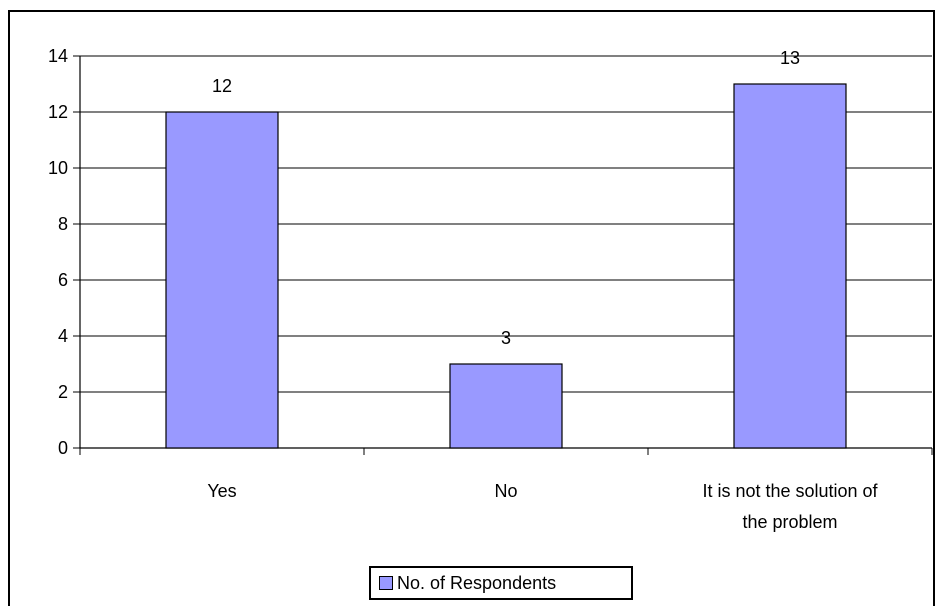 This screenshot has height=606, width=941. I want to click on x-tick-label: It is not the solution of the problem, so click(790, 506).